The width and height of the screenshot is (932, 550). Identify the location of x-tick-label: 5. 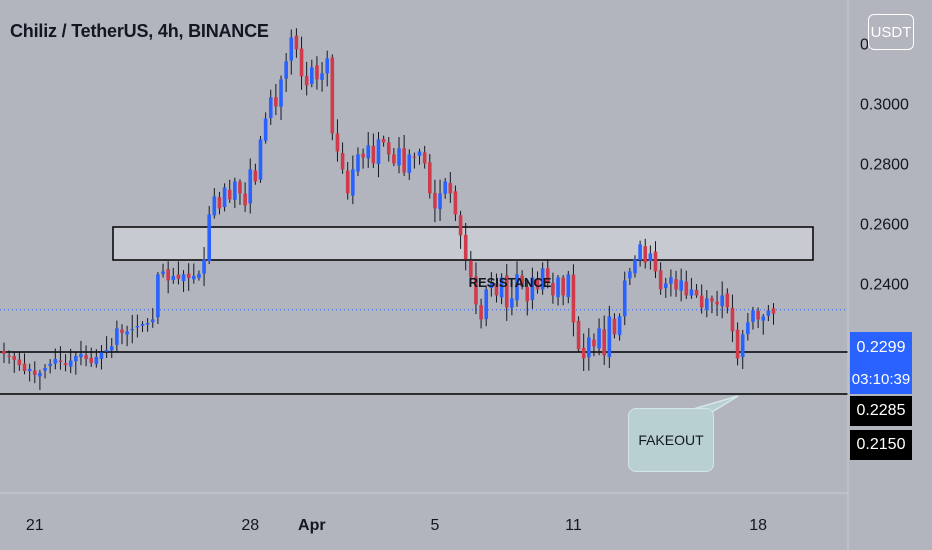
(434, 525).